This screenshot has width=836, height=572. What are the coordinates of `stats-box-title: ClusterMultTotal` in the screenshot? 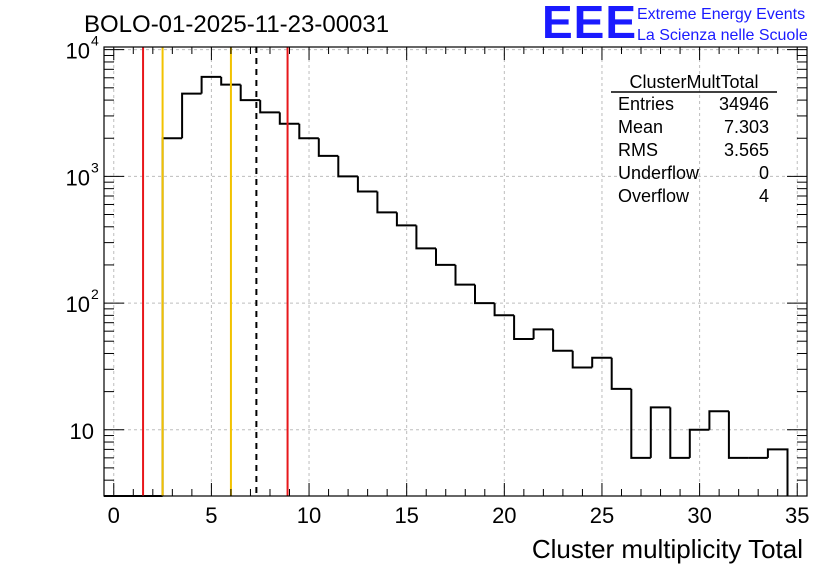 It's located at (693, 82).